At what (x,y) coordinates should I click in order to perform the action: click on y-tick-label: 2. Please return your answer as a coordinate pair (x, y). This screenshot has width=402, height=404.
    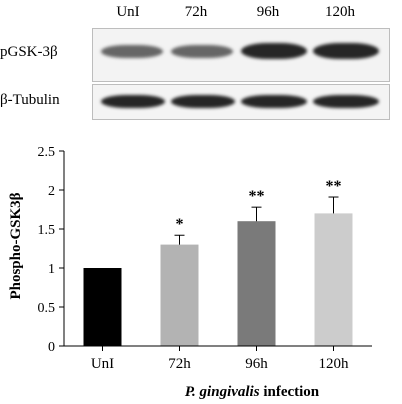
    Looking at the image, I should click on (51, 191).